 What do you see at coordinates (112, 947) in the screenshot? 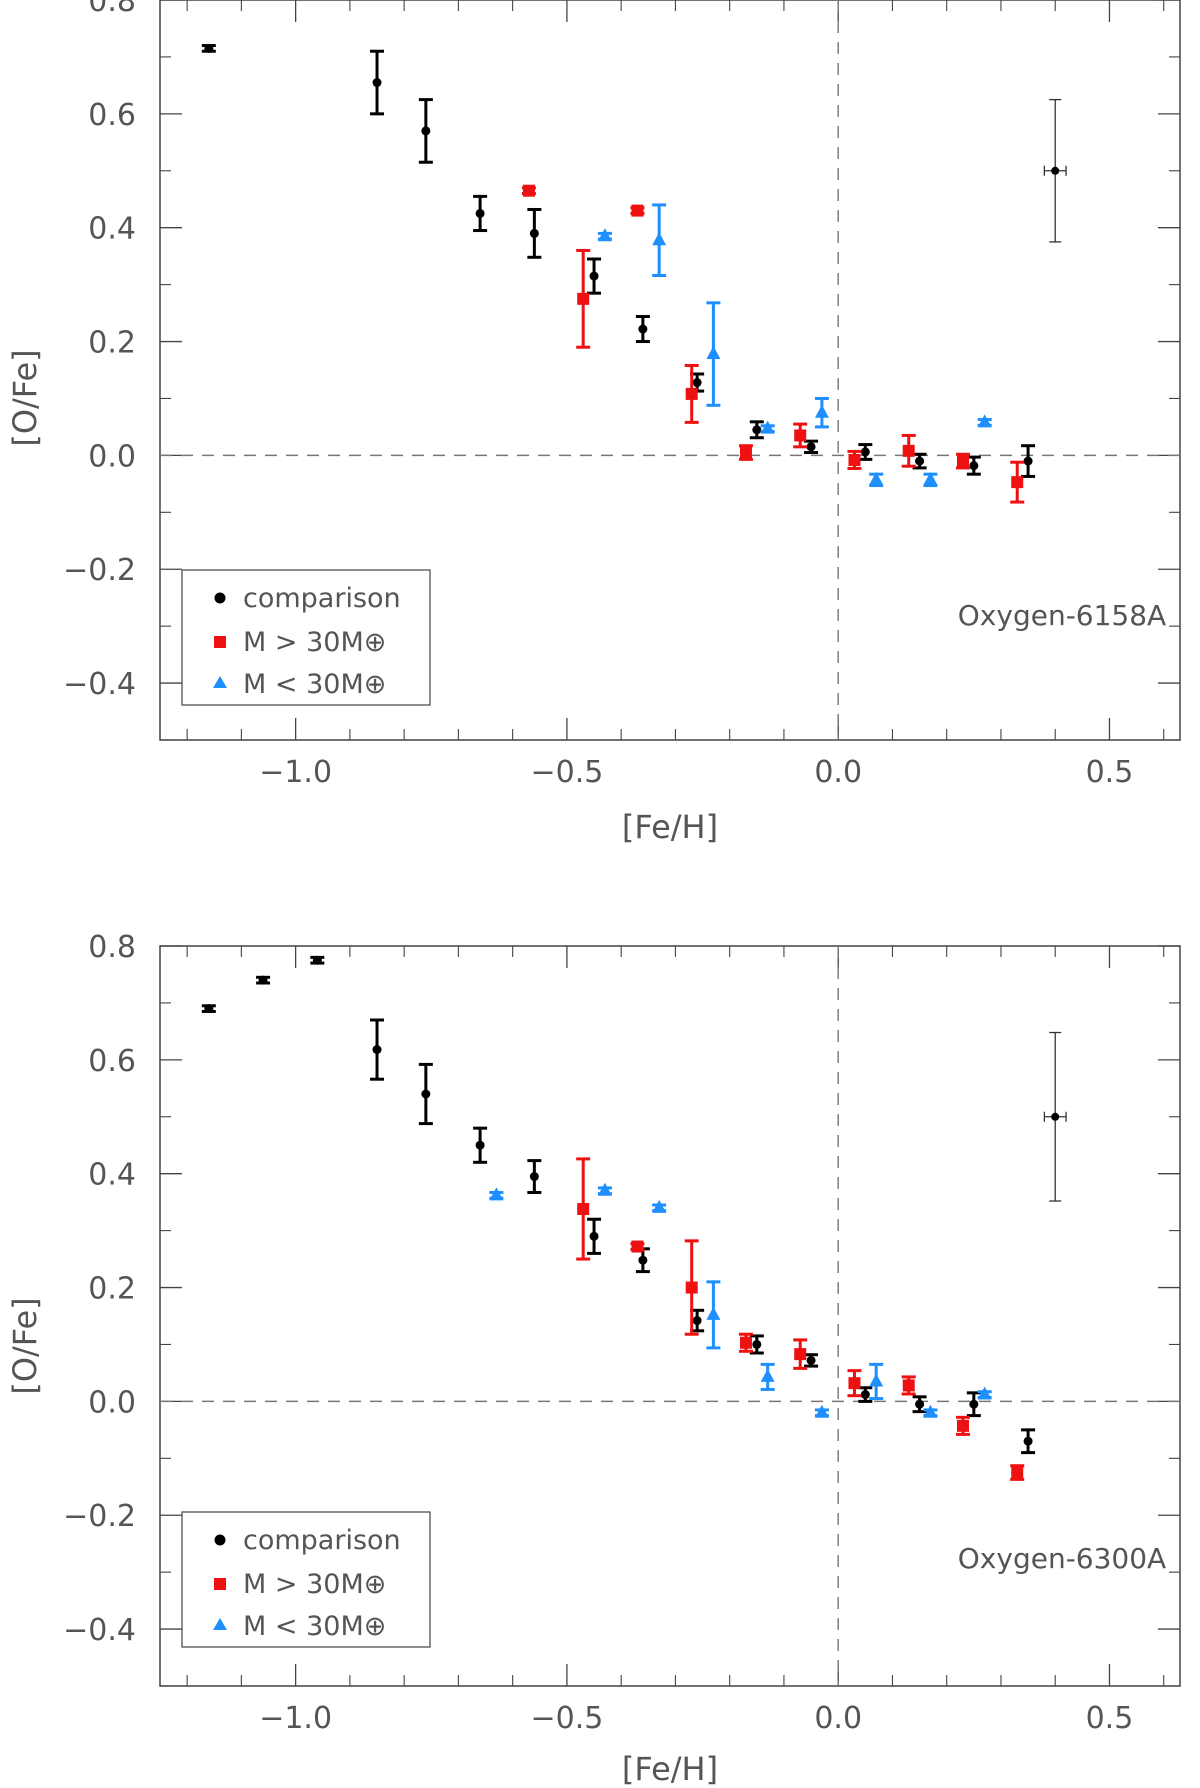
I see `y-tick-label: 0.8` at bounding box center [112, 947].